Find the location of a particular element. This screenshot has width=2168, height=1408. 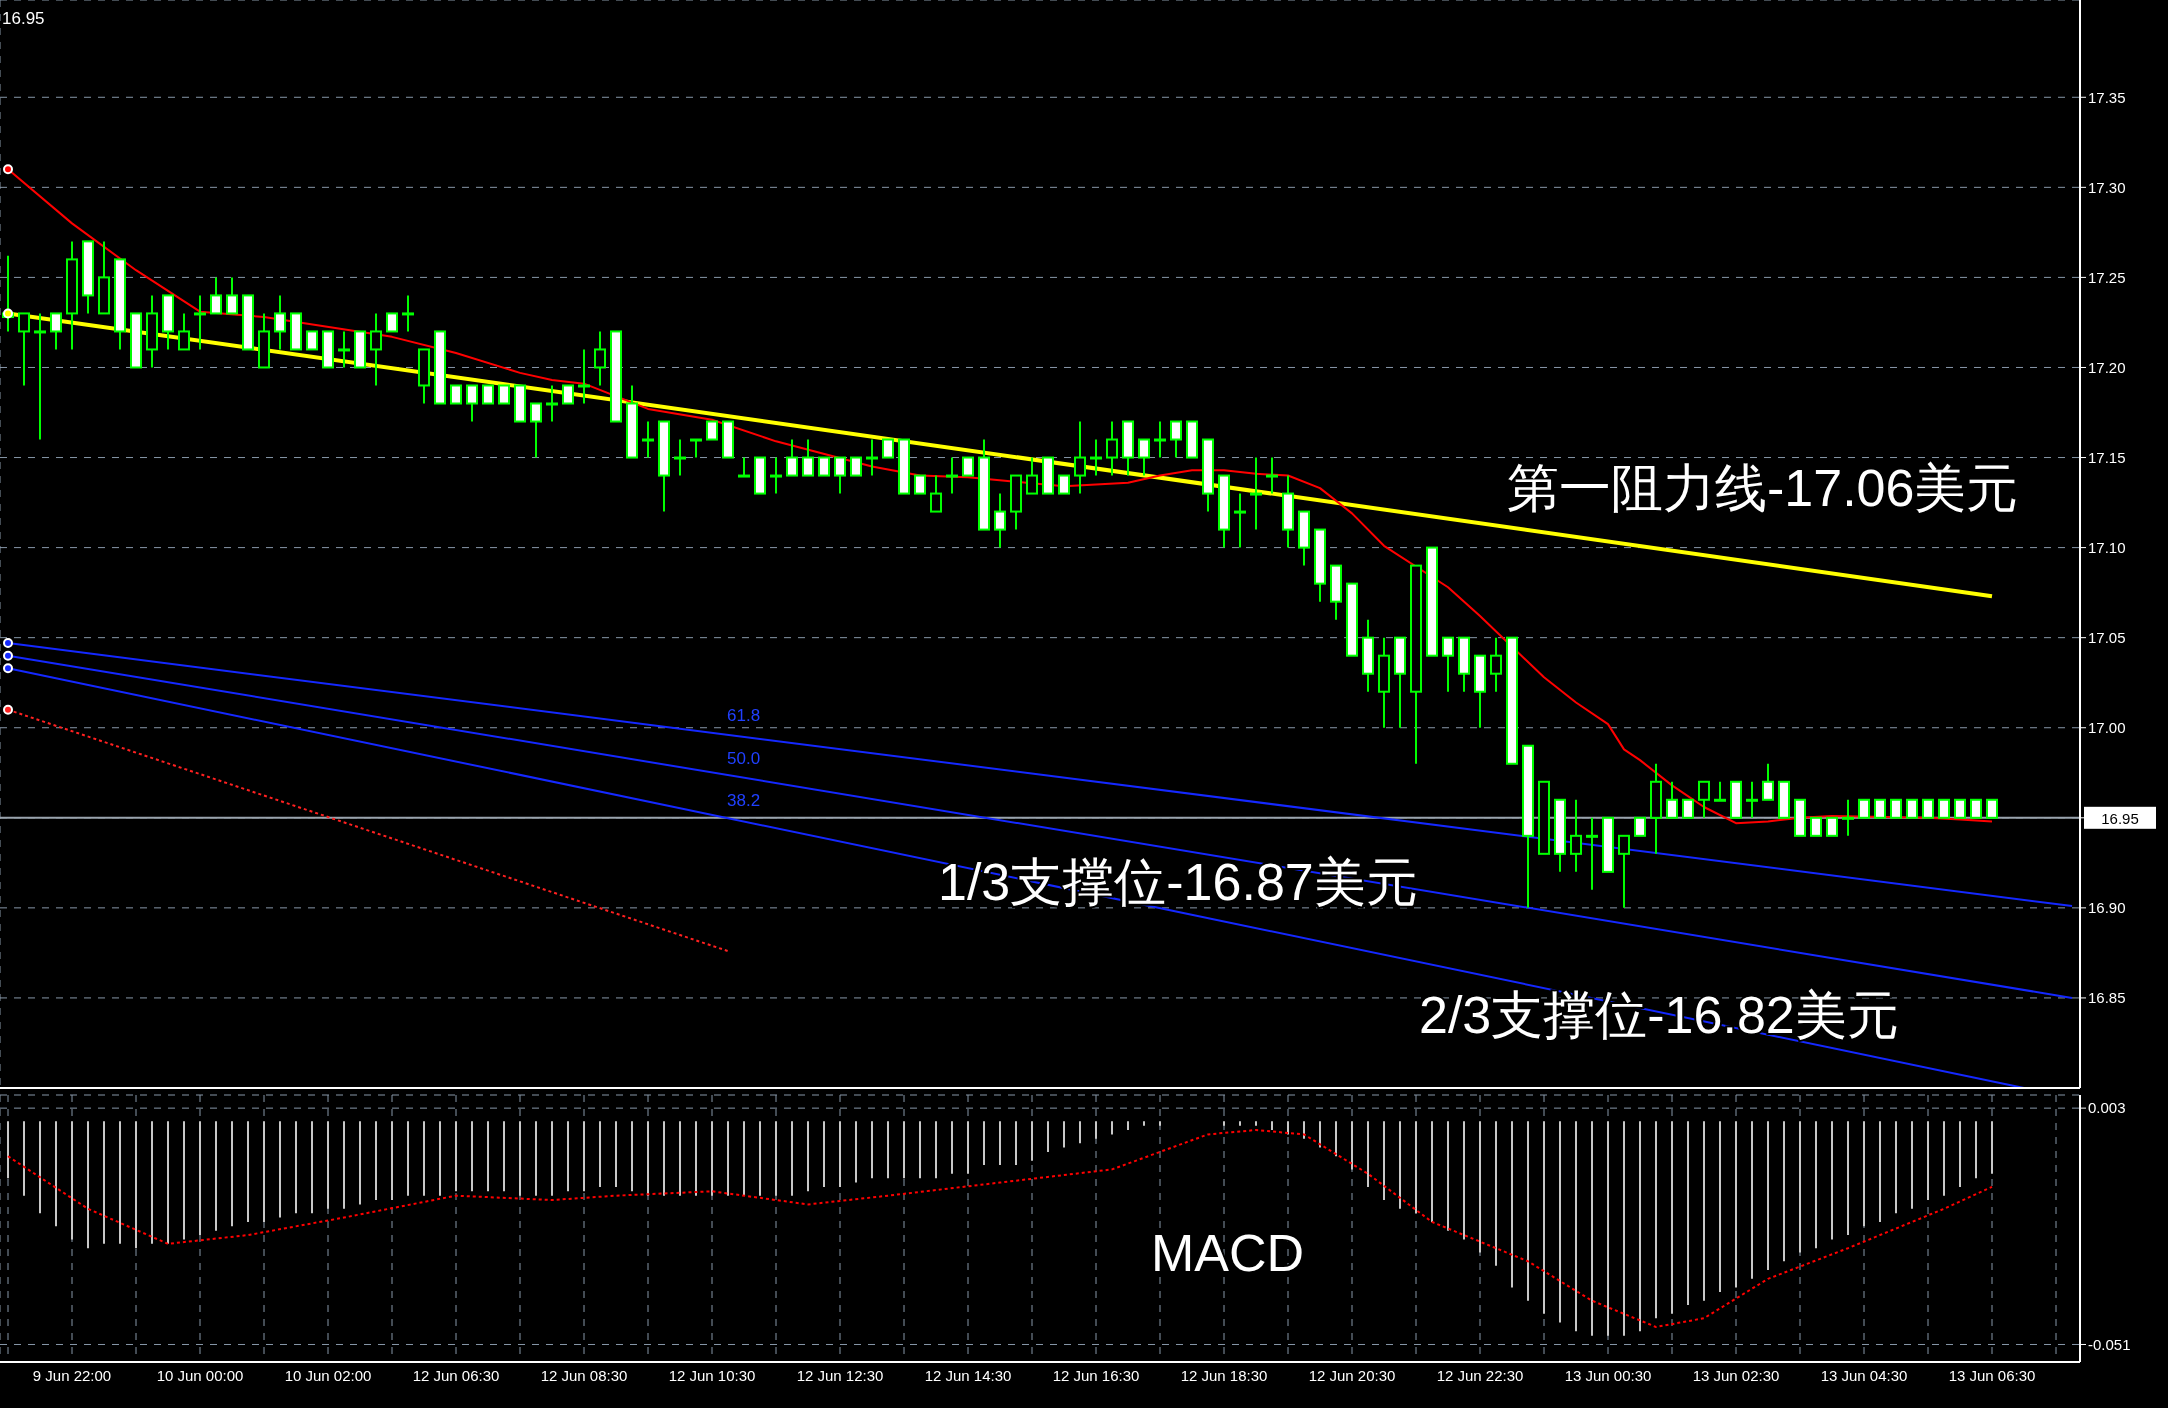

annotation: MACD is located at coordinates (1228, 1253).